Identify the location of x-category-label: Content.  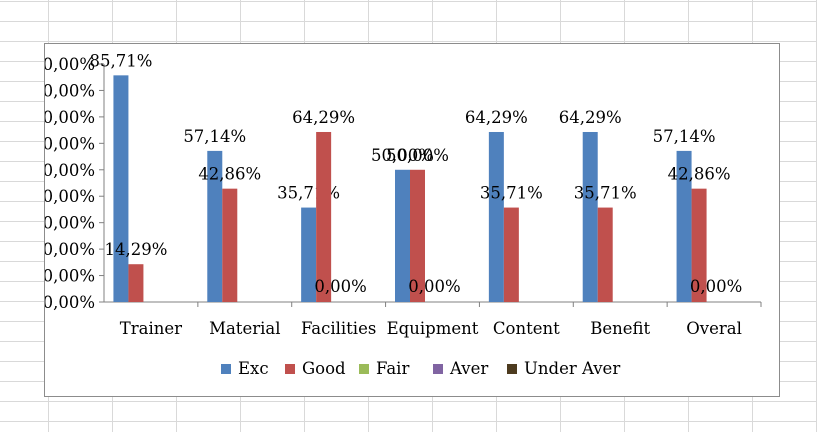
(526, 328).